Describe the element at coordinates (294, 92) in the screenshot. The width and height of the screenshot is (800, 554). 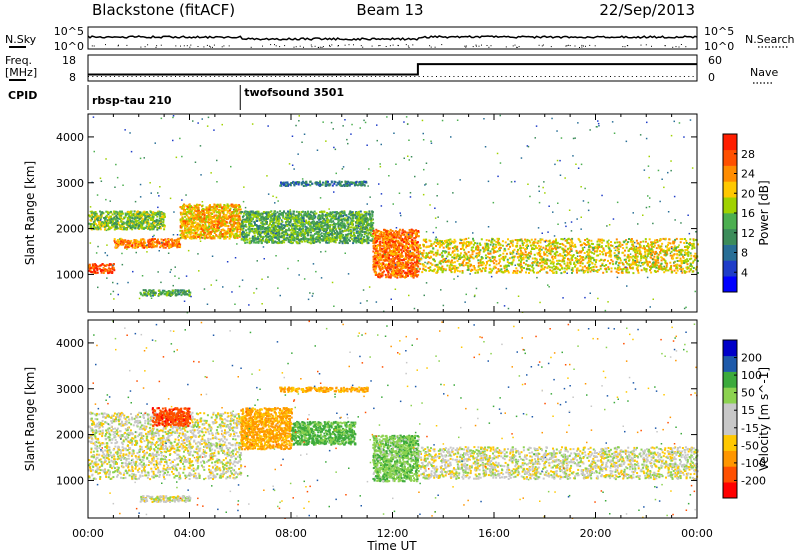
I see `cpid-segment-label: twofsound 3501` at that location.